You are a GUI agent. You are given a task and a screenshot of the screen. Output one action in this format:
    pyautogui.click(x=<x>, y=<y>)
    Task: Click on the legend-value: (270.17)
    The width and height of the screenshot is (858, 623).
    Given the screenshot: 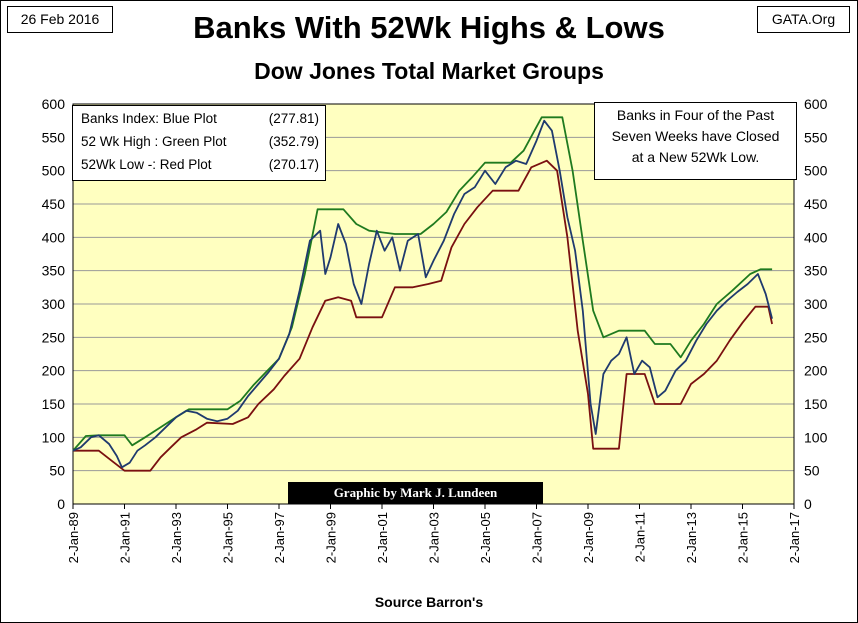 What is the action you would take?
    pyautogui.click(x=293, y=164)
    